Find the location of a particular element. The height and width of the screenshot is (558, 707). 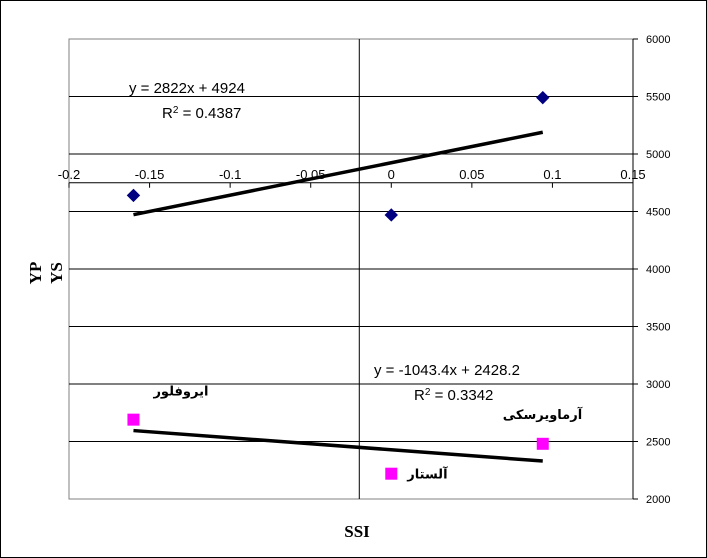

data-label: ایروفلور is located at coordinates (180, 391).